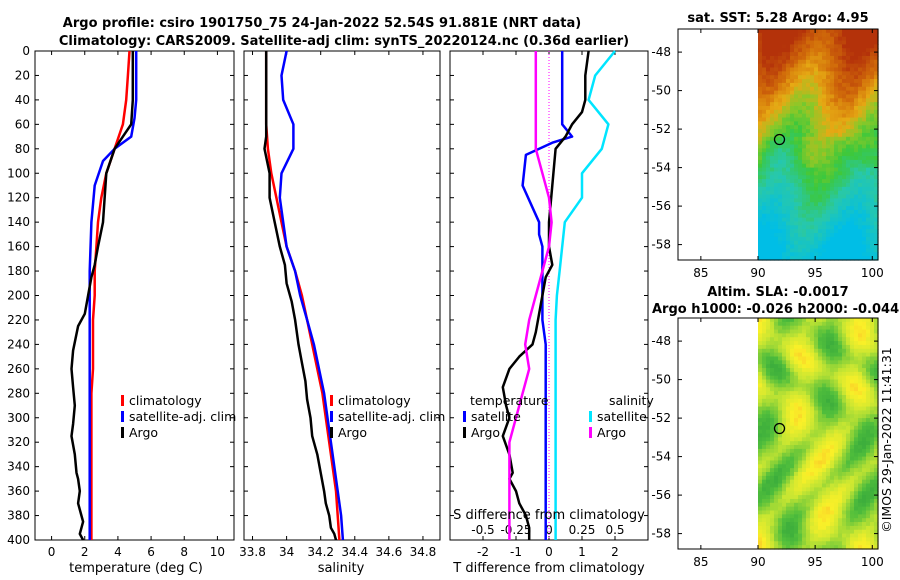 This screenshot has width=900, height=580. Describe the element at coordinates (143, 432) in the screenshot. I see `legend-label-argo: Argo` at that location.